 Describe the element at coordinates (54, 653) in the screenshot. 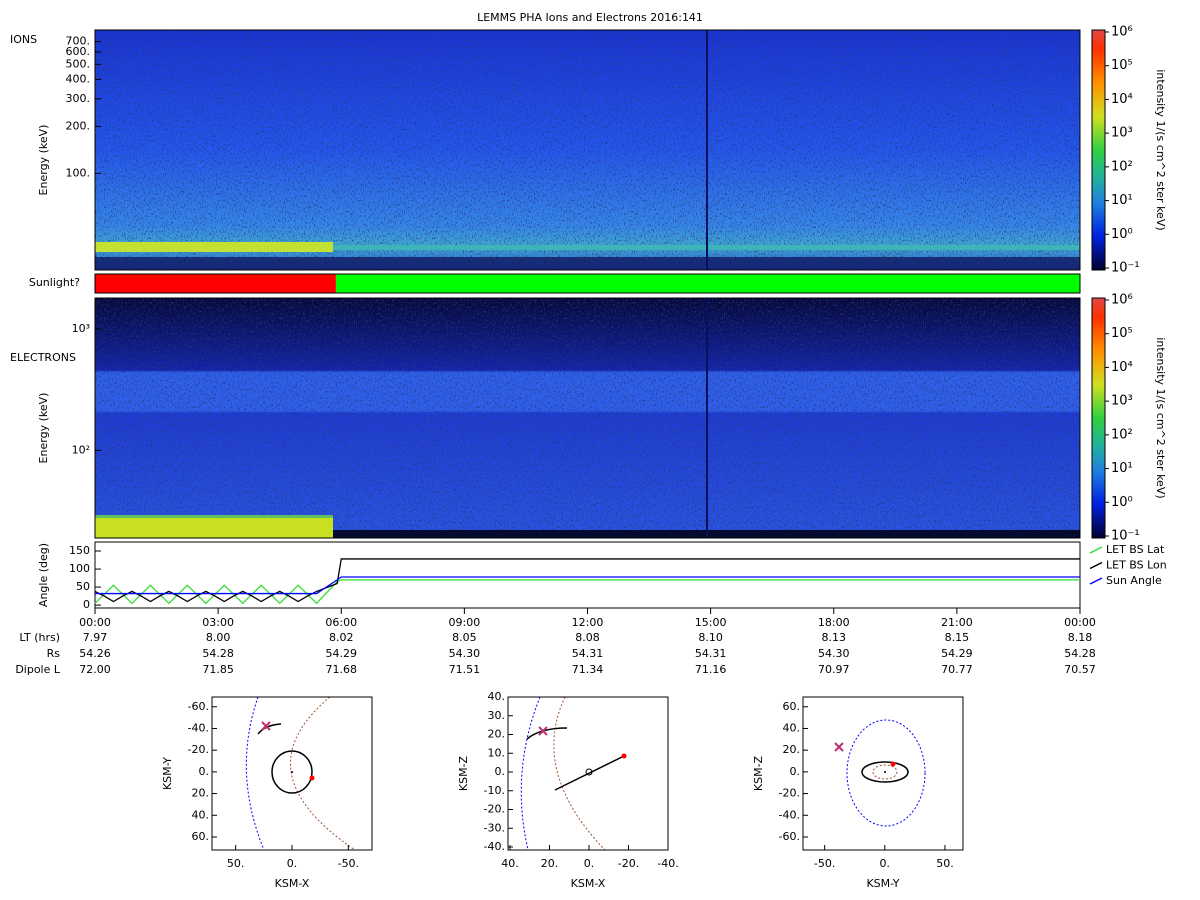

I see `ephemeris-label: Rs` at that location.